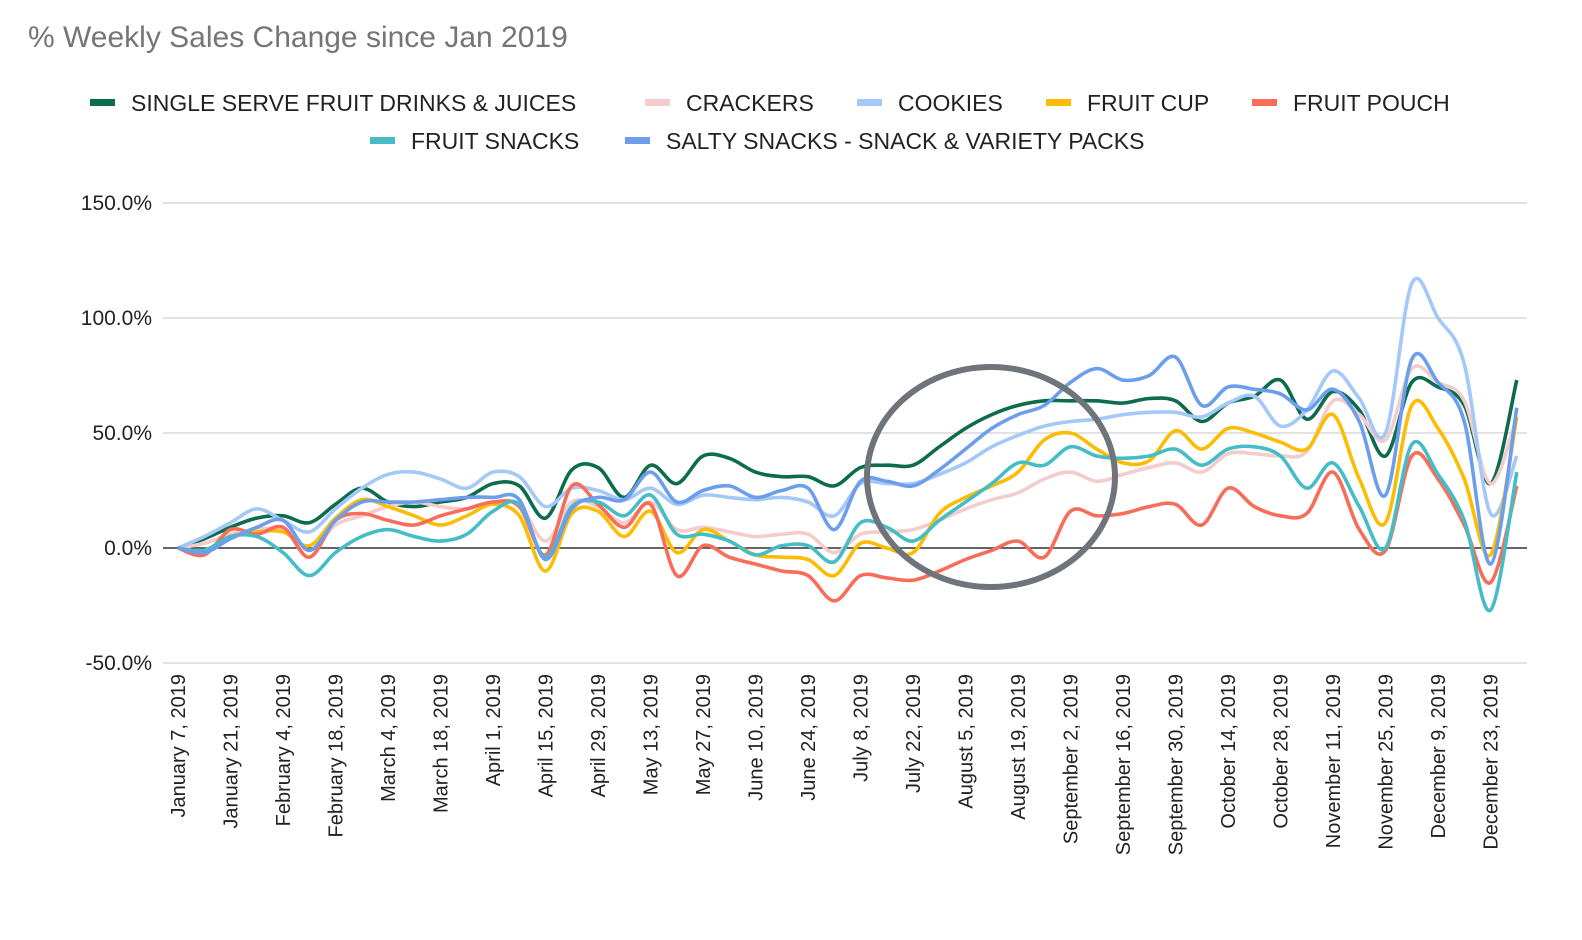 The width and height of the screenshot is (1582, 940). What do you see at coordinates (950, 103) in the screenshot?
I see `legend-label: COOKIES` at bounding box center [950, 103].